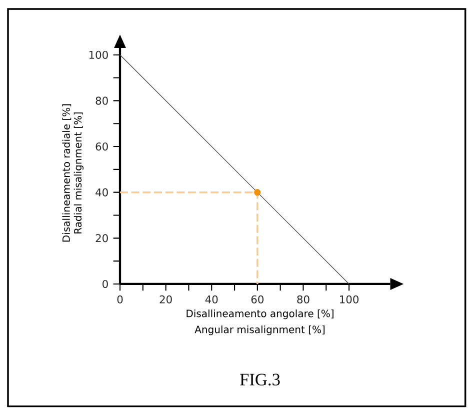 This screenshot has width=472, height=409. Describe the element at coordinates (259, 330) in the screenshot. I see `text: Angular misalignment [%]` at that location.